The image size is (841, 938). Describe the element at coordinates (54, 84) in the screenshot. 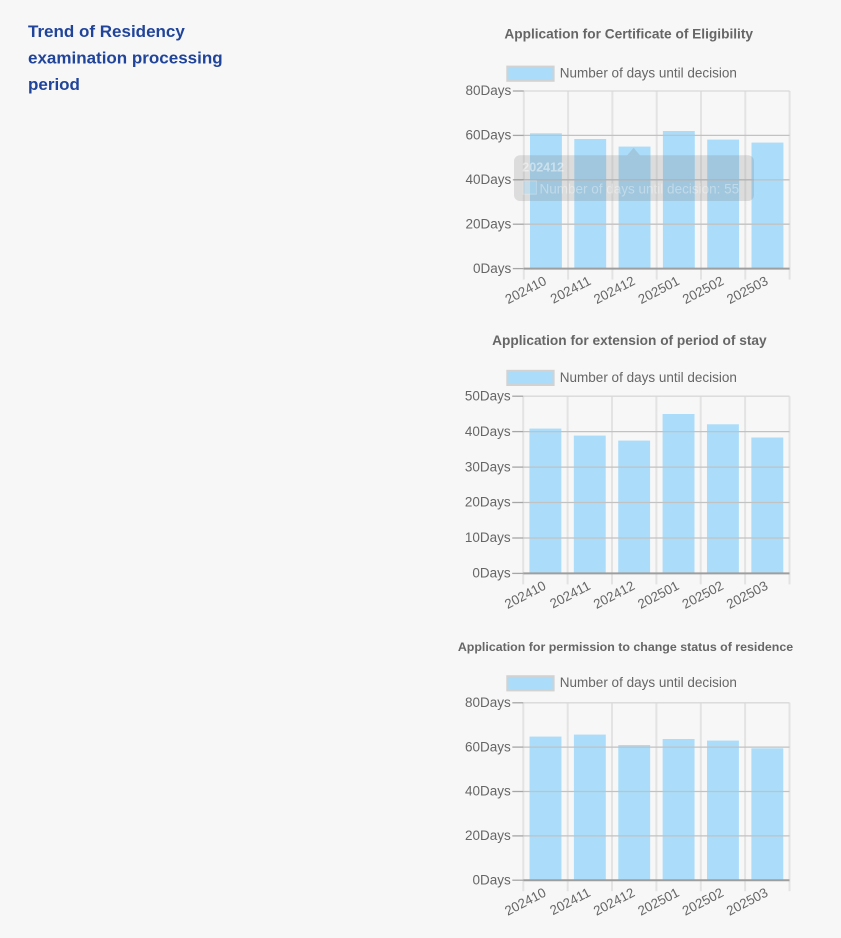

I see `svg-text: period` at that location.